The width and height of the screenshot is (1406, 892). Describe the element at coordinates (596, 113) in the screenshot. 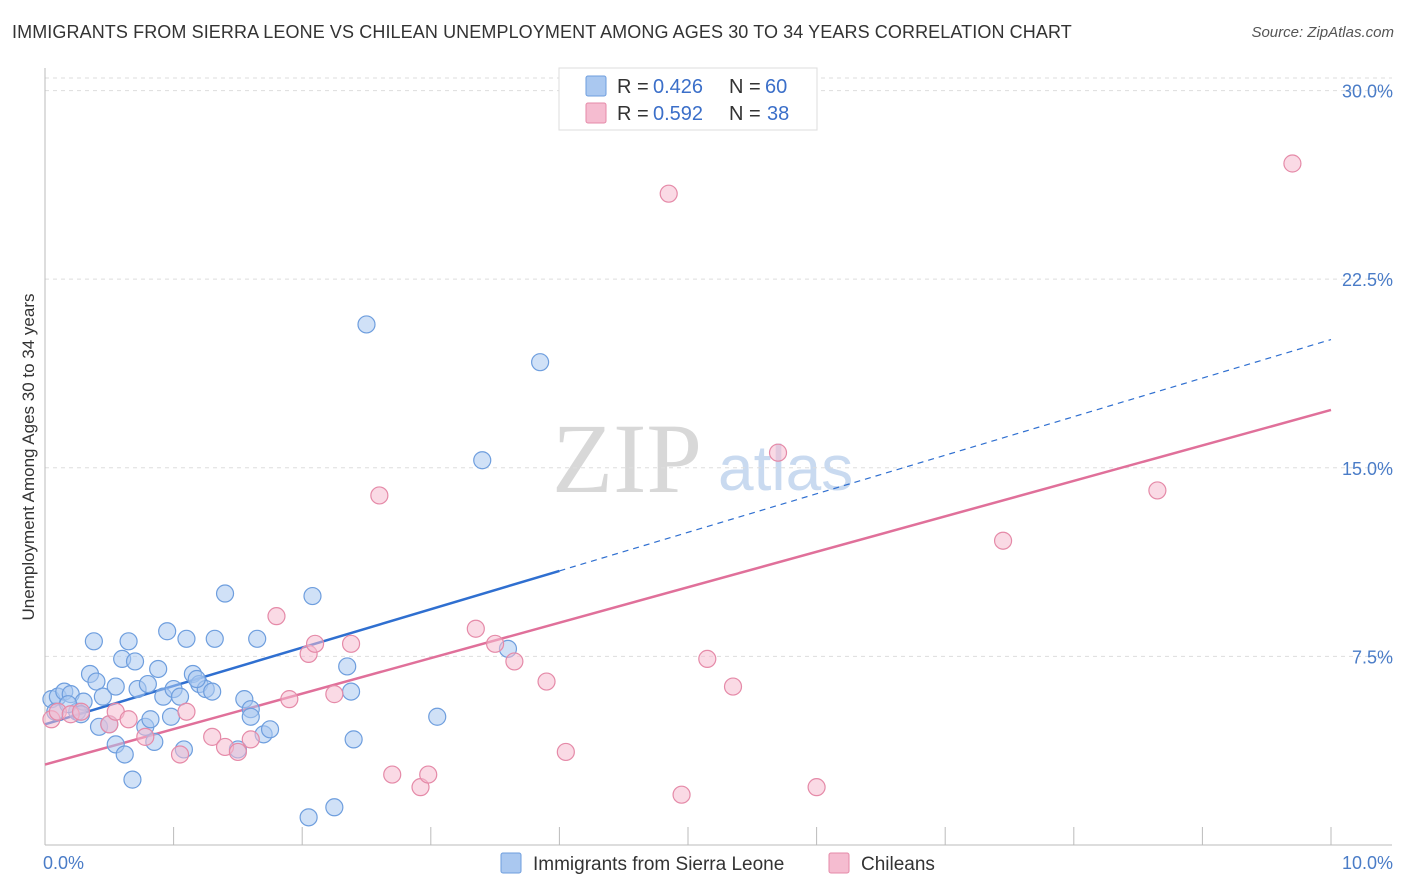

I see `legend-swatch-pink` at that location.